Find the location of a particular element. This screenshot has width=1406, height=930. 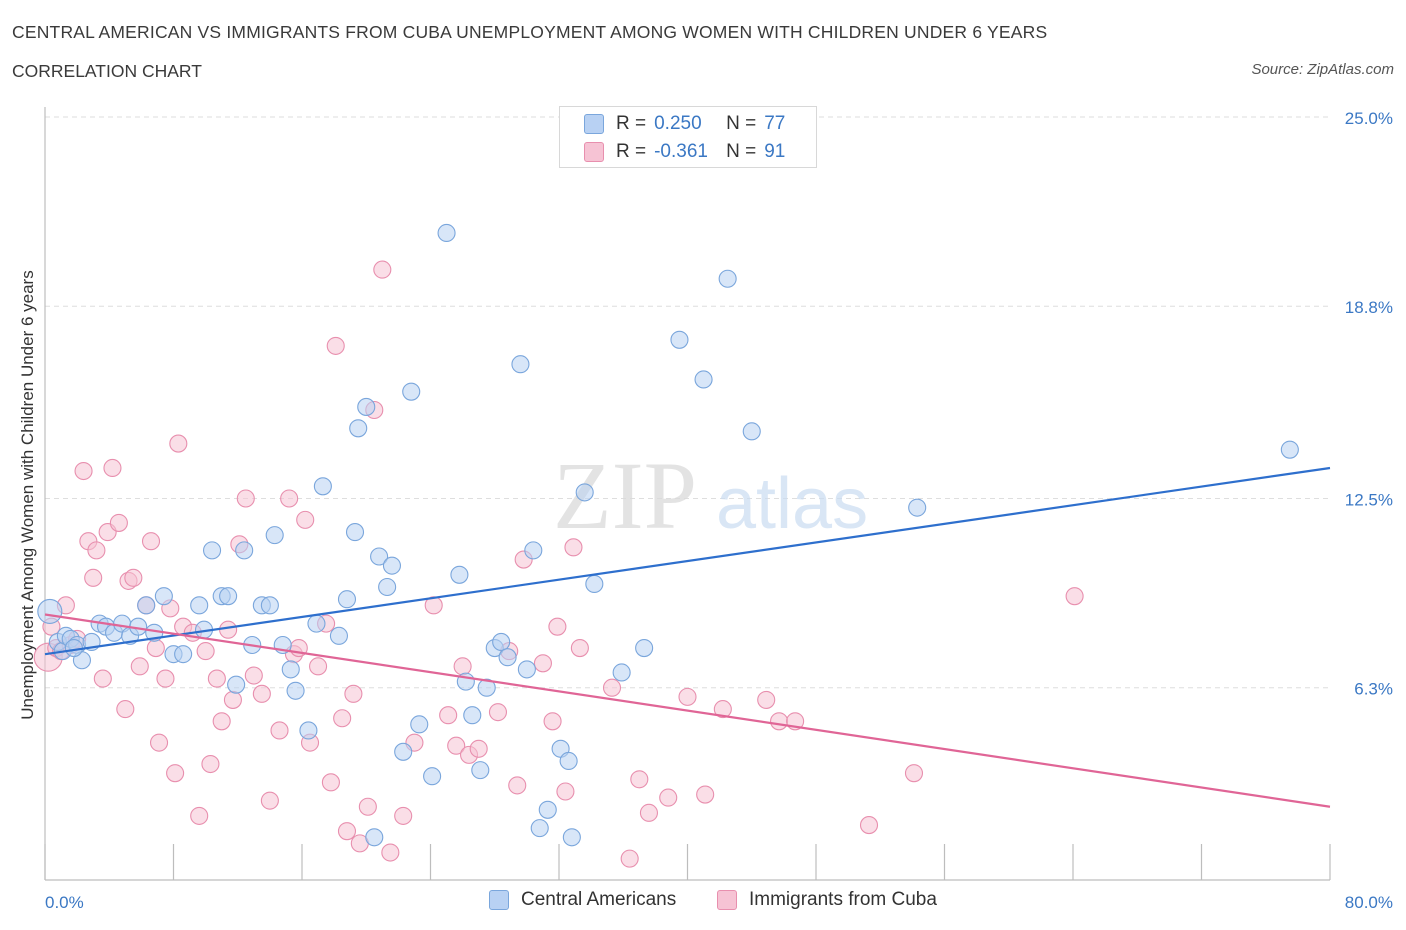

source-credit: Source: ZipAtlas.com is located at coordinates (1322, 69).